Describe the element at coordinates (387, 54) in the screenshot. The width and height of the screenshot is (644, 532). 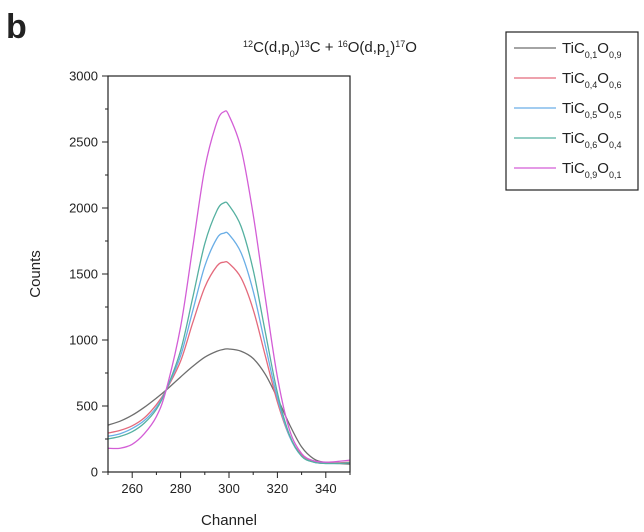
I see `chart-title-part: 1` at that location.